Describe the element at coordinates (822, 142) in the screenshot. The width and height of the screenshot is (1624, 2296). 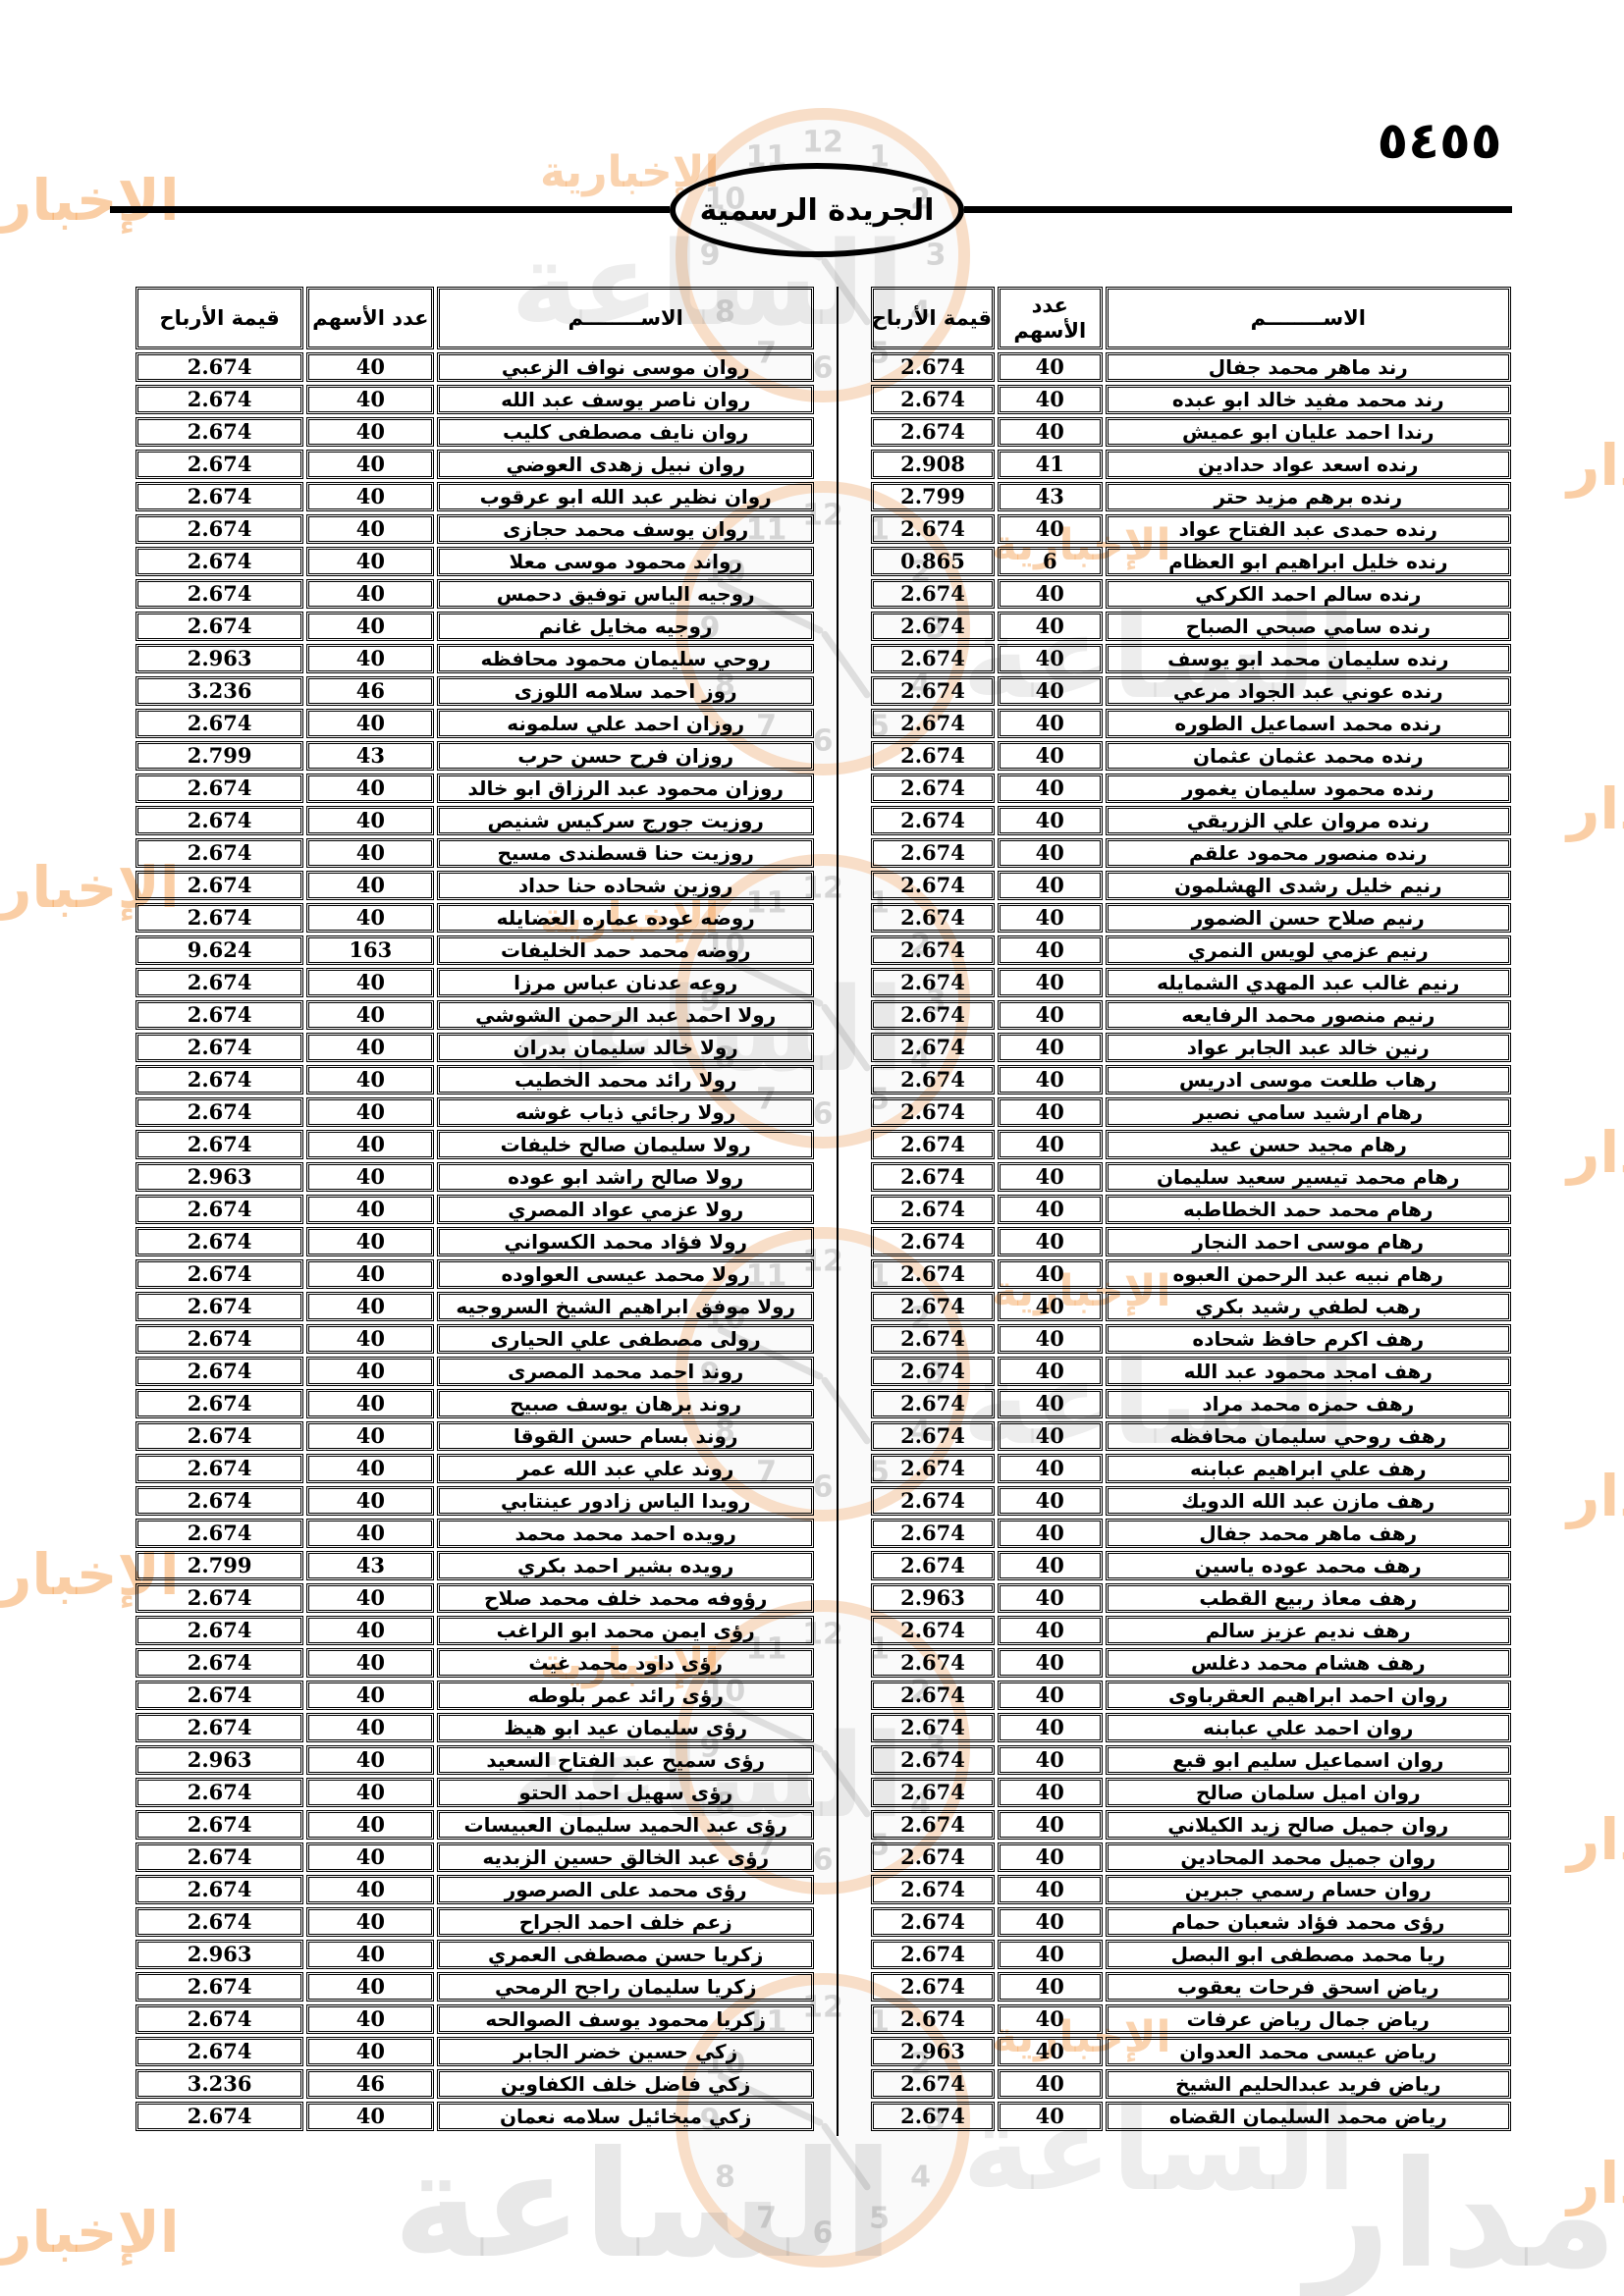
I see `clock-number-watermark: 12` at that location.